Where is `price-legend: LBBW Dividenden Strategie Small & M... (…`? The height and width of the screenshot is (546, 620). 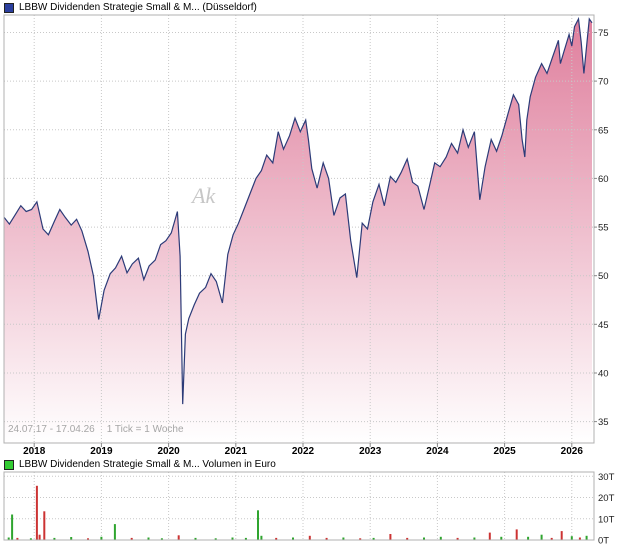 price-legend: LBBW Dividenden Strategie Small & M... (… is located at coordinates (130, 7).